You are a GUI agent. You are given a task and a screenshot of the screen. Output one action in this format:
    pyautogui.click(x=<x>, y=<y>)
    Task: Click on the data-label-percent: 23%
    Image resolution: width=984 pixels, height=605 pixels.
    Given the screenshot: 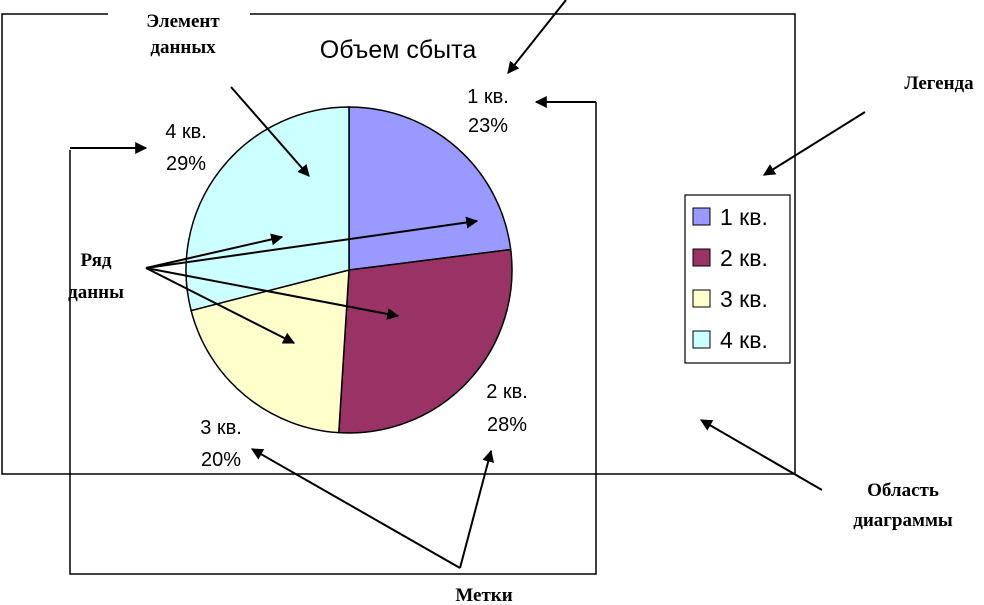 What is the action you would take?
    pyautogui.click(x=488, y=126)
    